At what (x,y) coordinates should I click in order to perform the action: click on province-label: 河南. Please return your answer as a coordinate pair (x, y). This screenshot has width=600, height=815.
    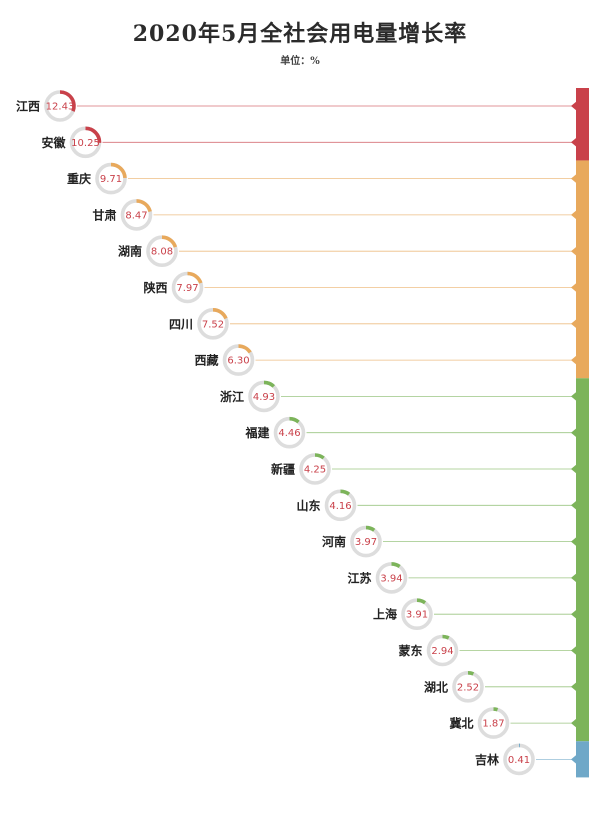
    Looking at the image, I should click on (333, 541).